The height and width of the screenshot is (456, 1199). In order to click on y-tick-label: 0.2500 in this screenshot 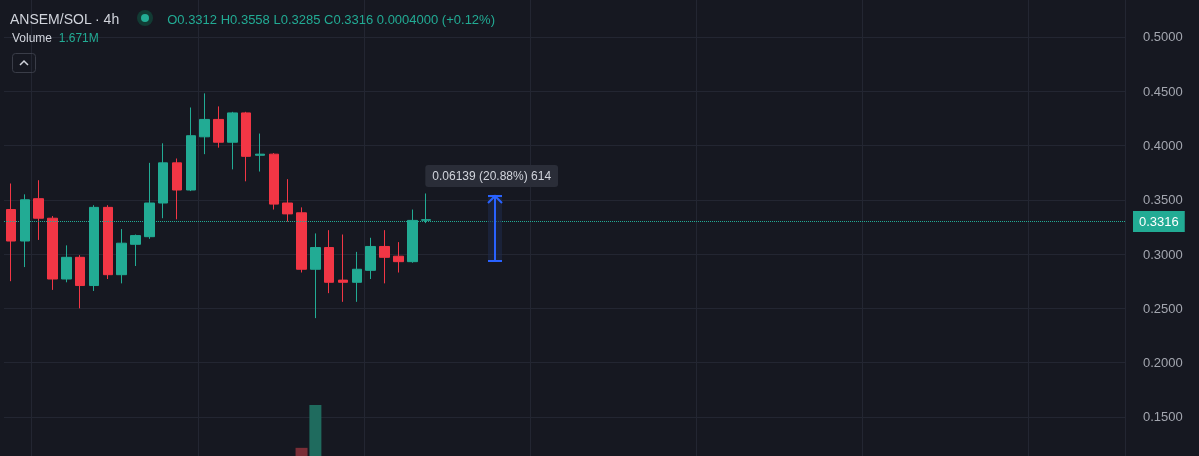, I will do `click(1163, 308)`.